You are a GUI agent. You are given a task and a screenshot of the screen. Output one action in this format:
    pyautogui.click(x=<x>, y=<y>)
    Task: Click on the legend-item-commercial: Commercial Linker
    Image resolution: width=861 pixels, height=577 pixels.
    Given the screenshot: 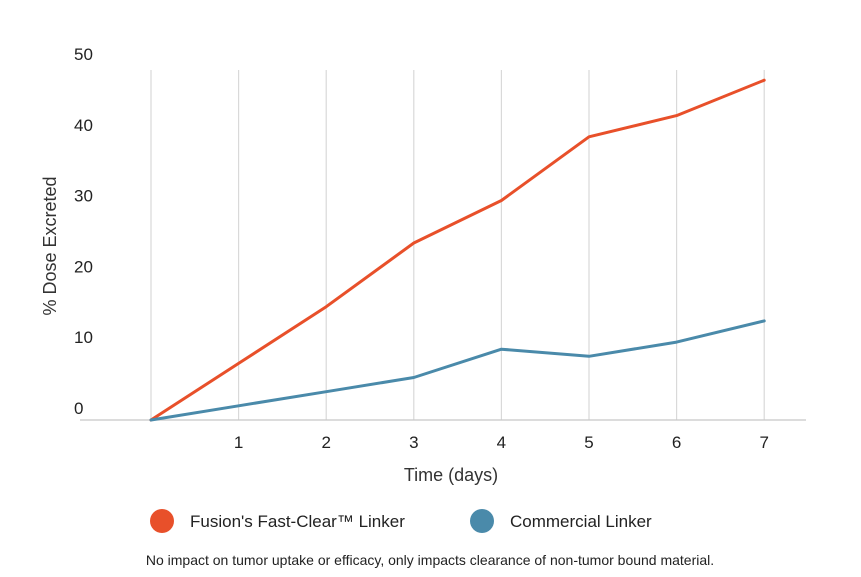 What is the action you would take?
    pyautogui.click(x=561, y=521)
    